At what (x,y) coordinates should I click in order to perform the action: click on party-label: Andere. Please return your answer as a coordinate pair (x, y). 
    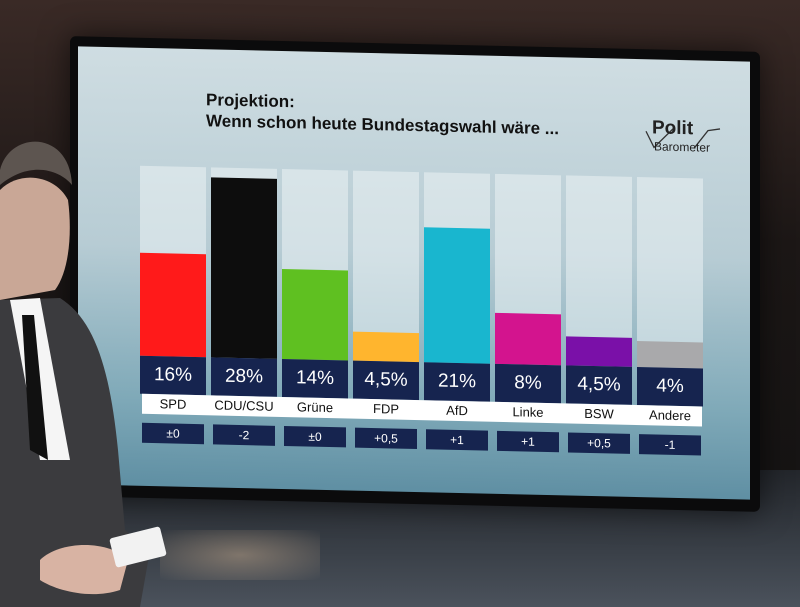
    Looking at the image, I should click on (670, 415).